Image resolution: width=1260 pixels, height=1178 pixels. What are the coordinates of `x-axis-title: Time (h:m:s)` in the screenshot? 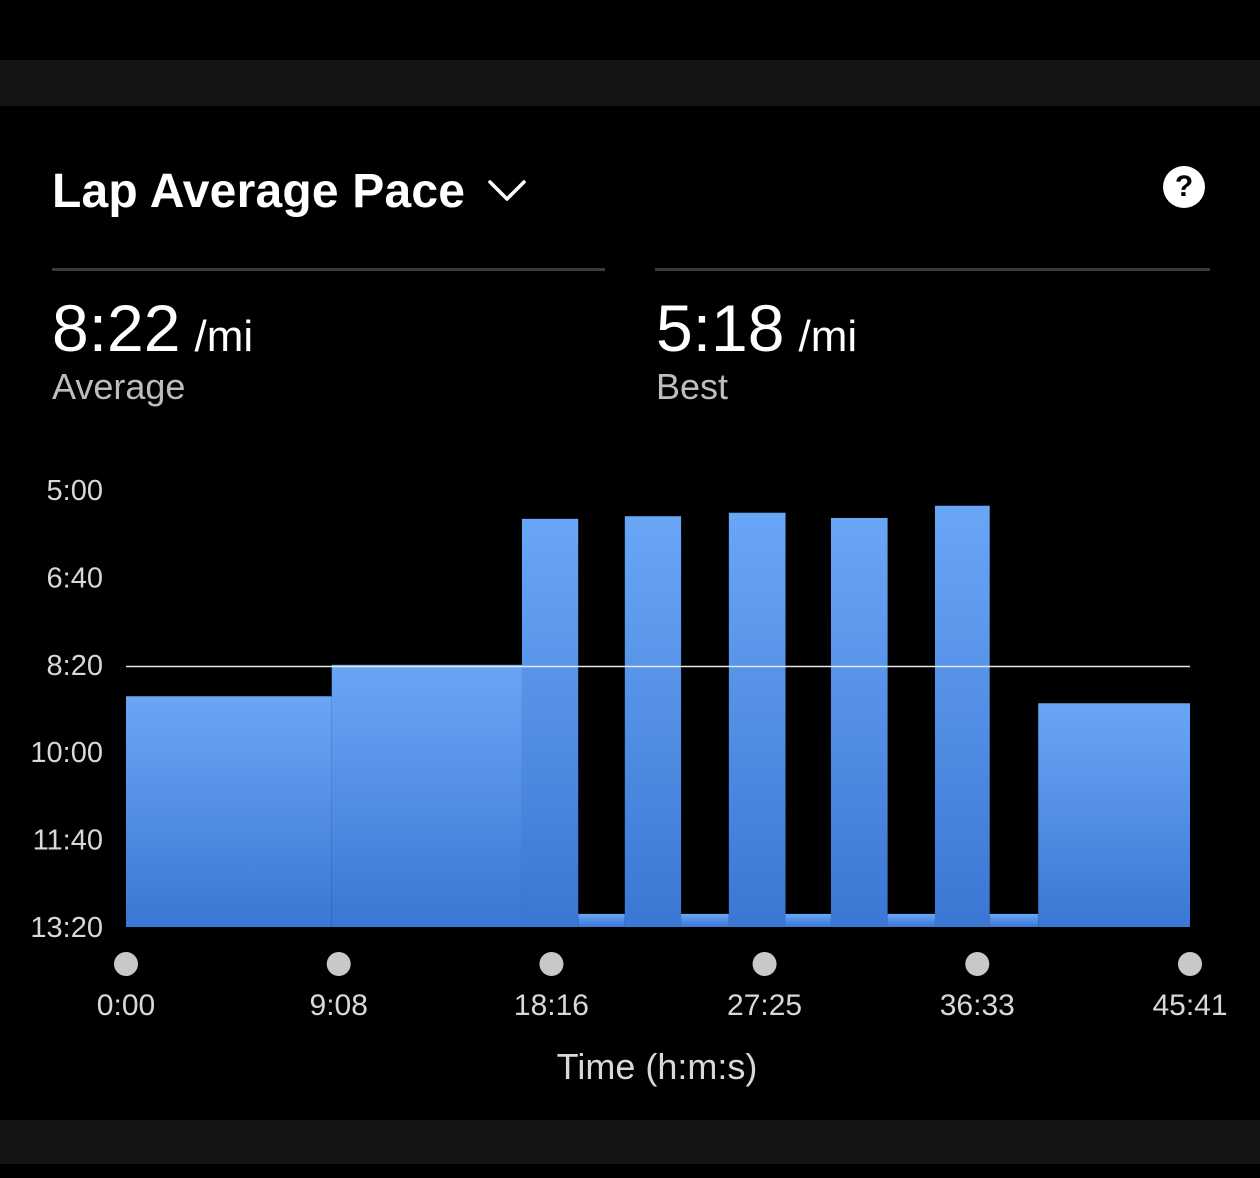 It's located at (657, 1066).